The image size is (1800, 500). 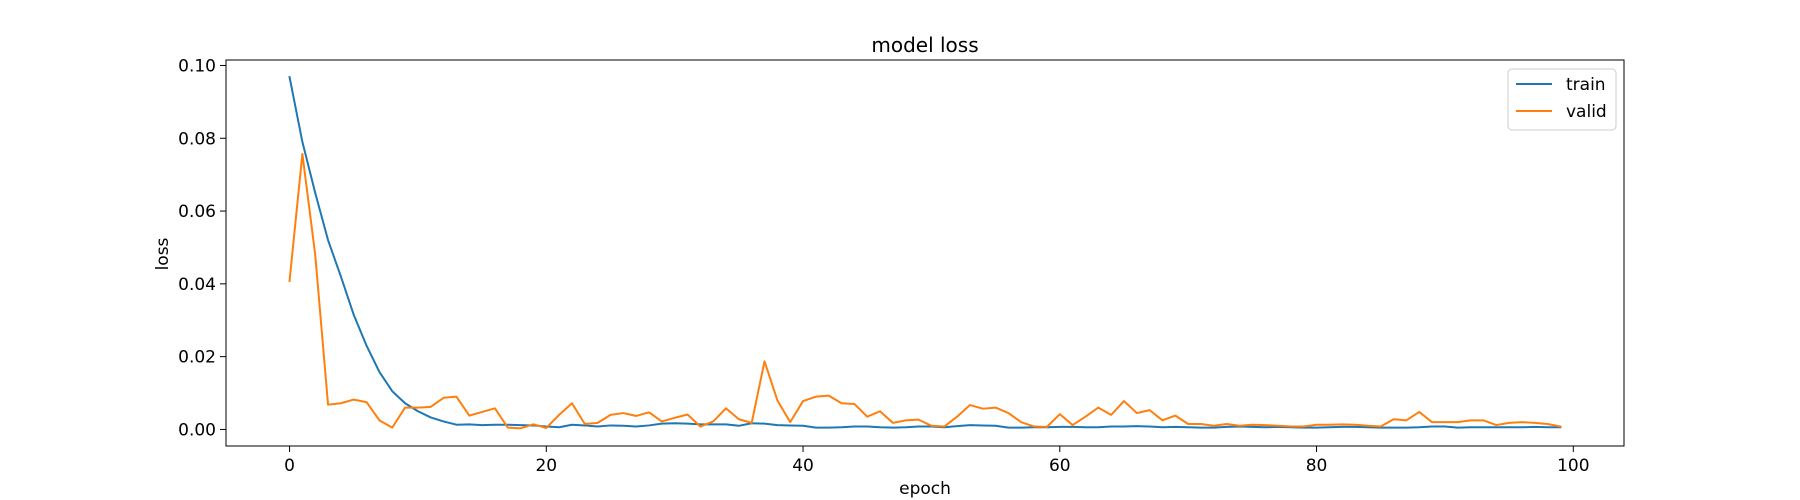 What do you see at coordinates (197, 285) in the screenshot?
I see `y-tick-label: 0.04` at bounding box center [197, 285].